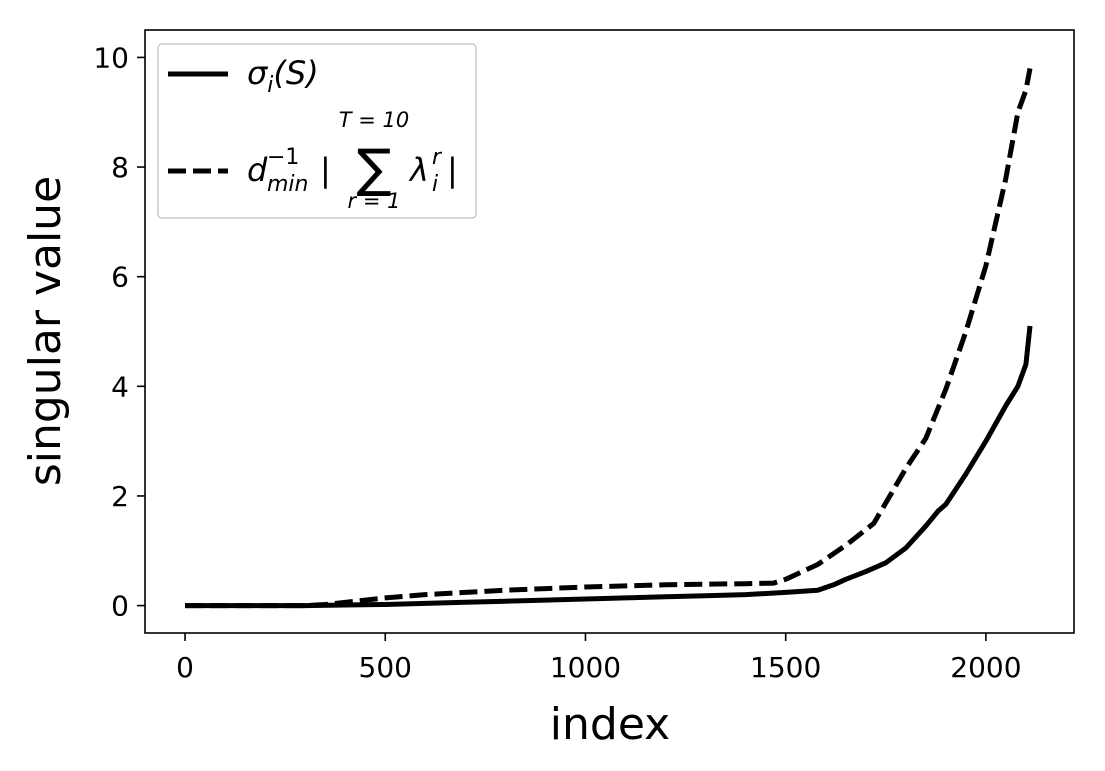  Describe the element at coordinates (119, 332) in the screenshot. I see `y-axis-ticks: 0 2 4 6 8 10` at that location.